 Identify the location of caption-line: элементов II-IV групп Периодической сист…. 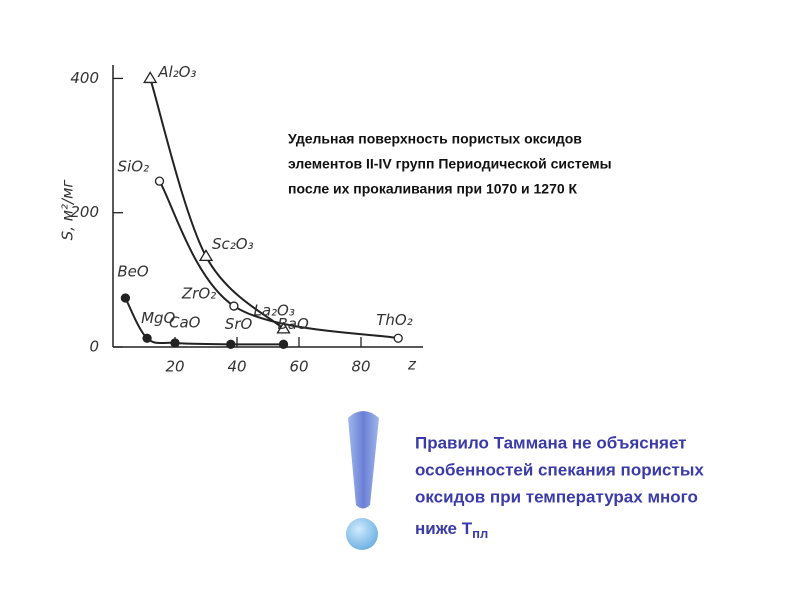
(450, 164).